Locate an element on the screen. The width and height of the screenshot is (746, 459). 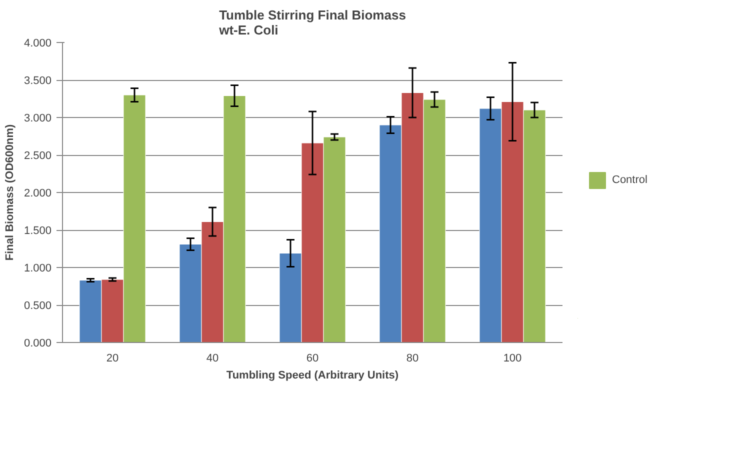
x-tick-label: 60 is located at coordinates (312, 358).